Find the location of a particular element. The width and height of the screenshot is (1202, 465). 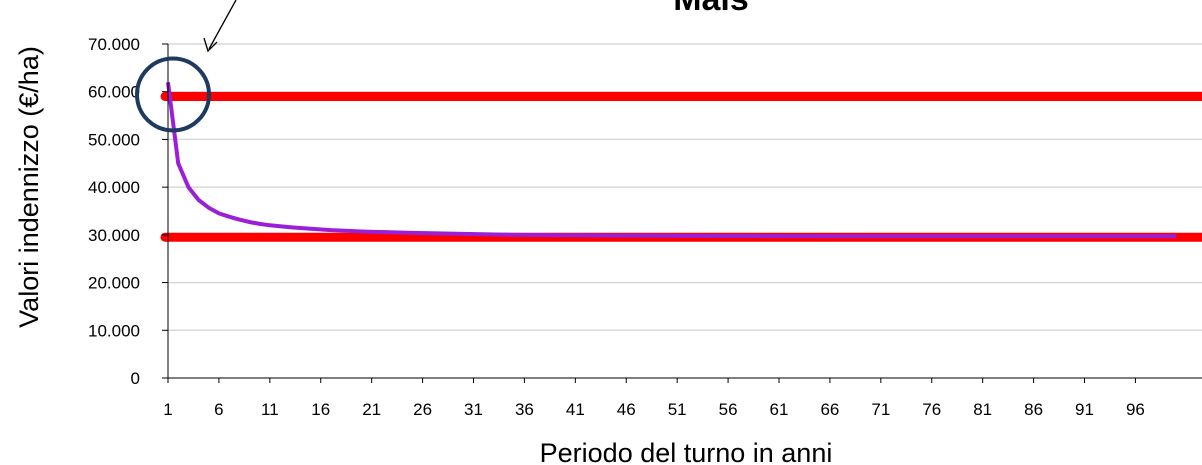

x-tick-label: 21 is located at coordinates (371, 409).